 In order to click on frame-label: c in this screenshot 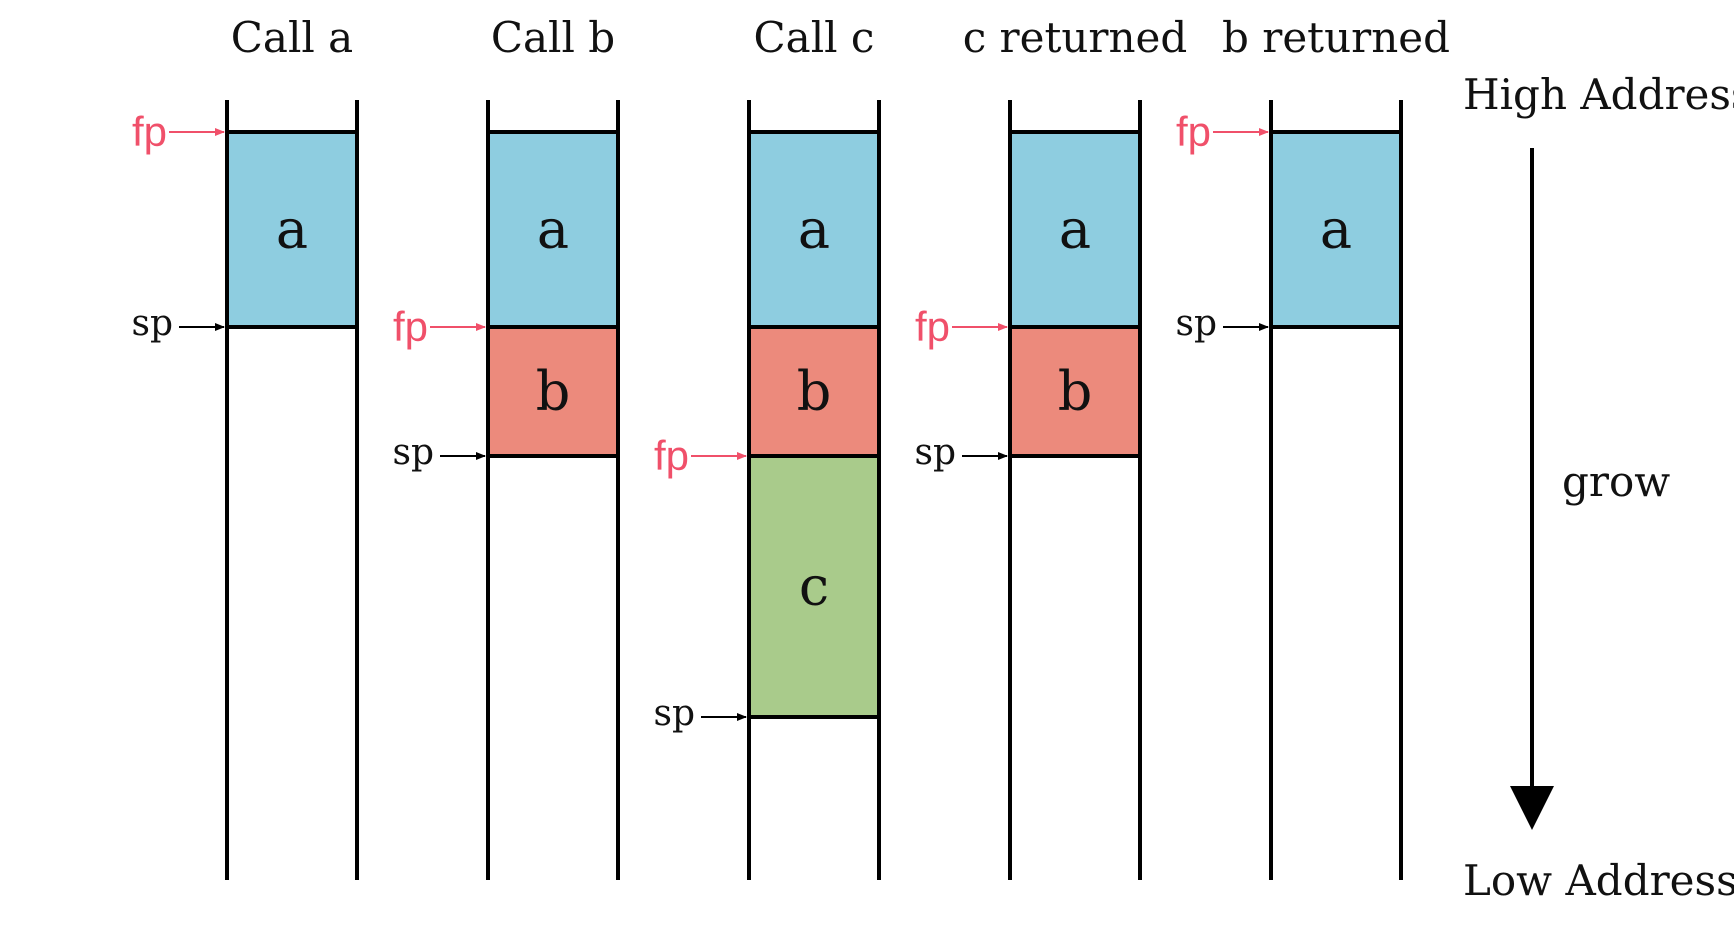, I will do `click(814, 586)`.